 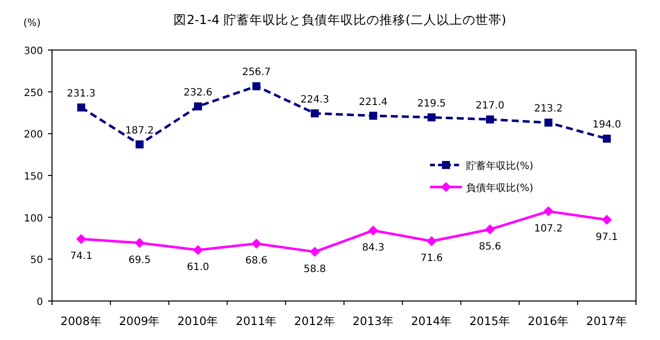 What do you see at coordinates (198, 321) in the screenshot?
I see `x-tick-label: 2010年` at bounding box center [198, 321].